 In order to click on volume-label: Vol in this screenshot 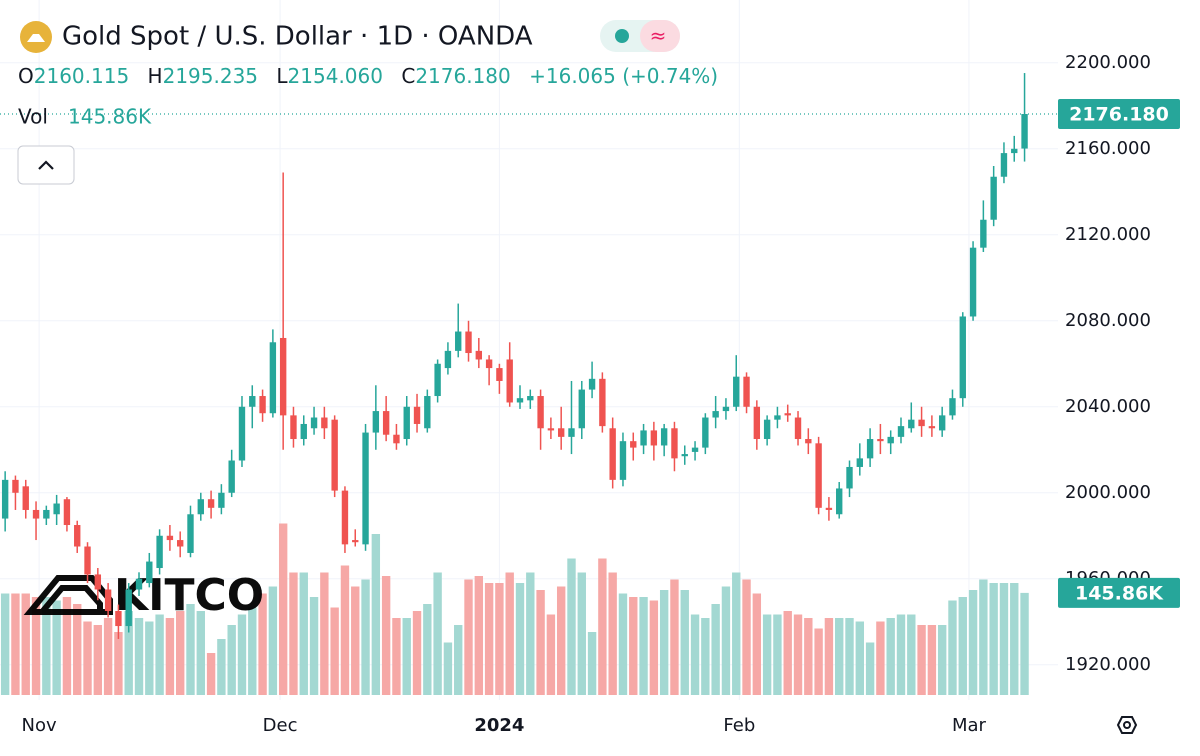, I will do `click(33, 117)`.